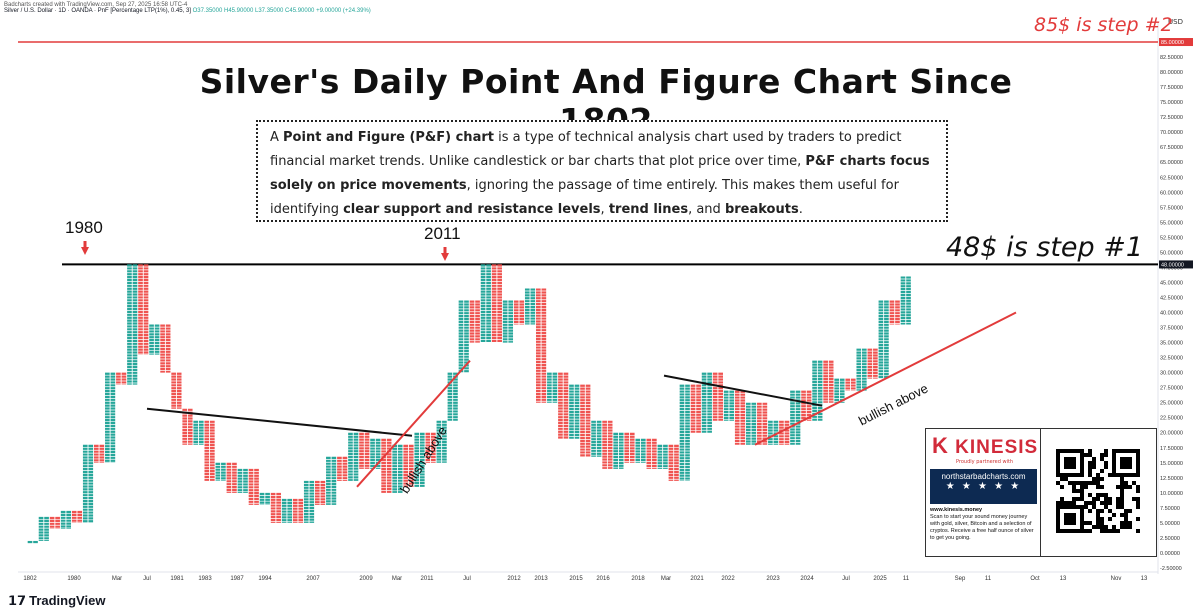 This screenshot has height=615, width=1199. What do you see at coordinates (728, 579) in the screenshot?
I see `x-tick-label: 2022` at bounding box center [728, 579].